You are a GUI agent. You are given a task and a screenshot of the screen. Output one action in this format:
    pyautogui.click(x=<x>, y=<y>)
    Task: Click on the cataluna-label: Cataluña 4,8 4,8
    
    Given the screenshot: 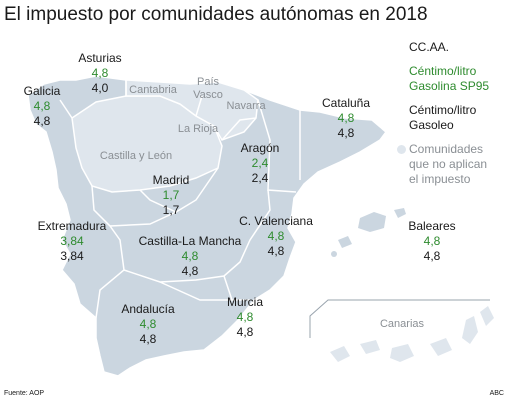 What is the action you would take?
    pyautogui.click(x=346, y=118)
    